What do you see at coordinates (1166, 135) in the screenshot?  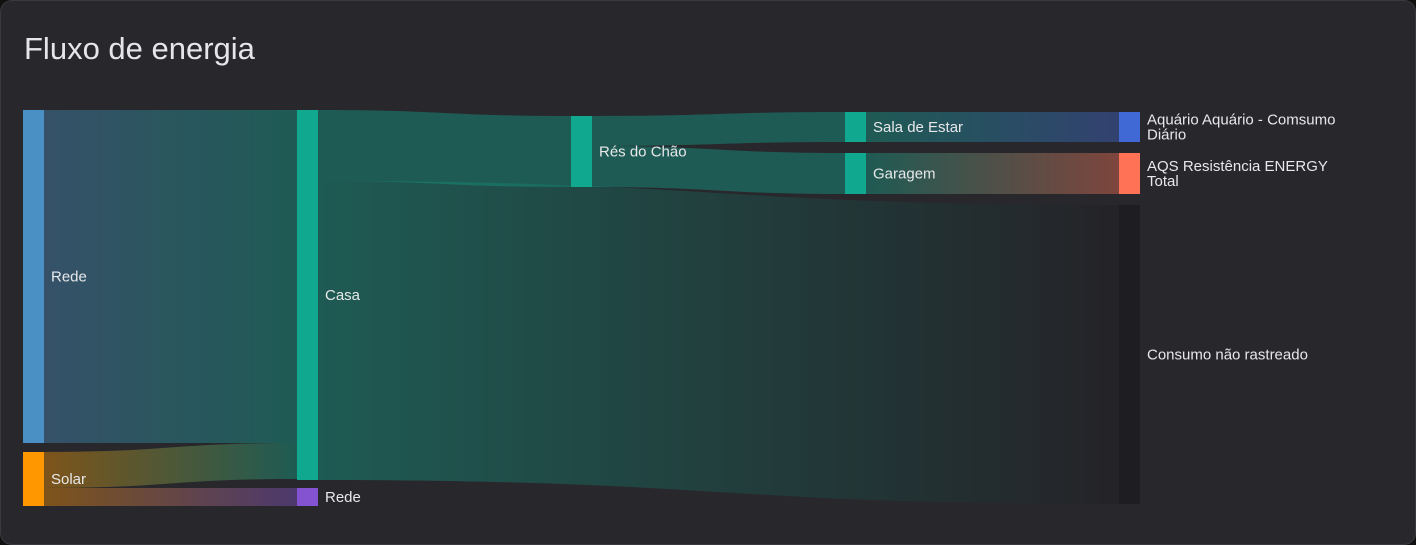 I see `node-label-aquario: Diário` at bounding box center [1166, 135].